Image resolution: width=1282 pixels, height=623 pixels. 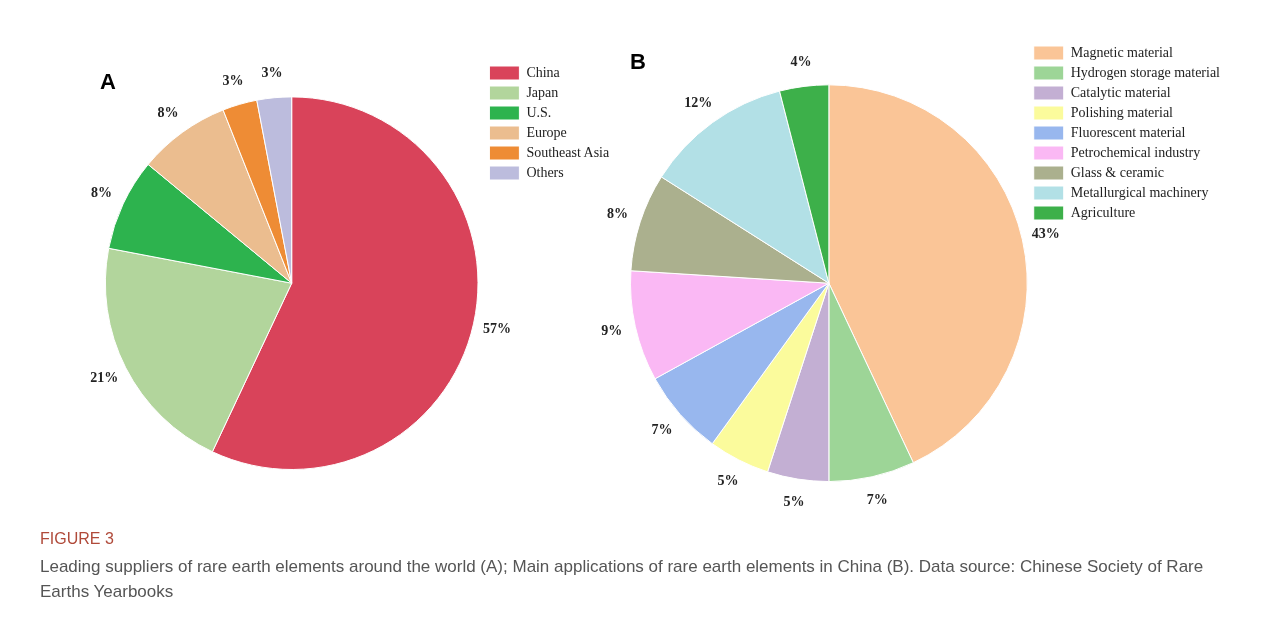 What do you see at coordinates (543, 72) in the screenshot?
I see `legend-label: China` at bounding box center [543, 72].